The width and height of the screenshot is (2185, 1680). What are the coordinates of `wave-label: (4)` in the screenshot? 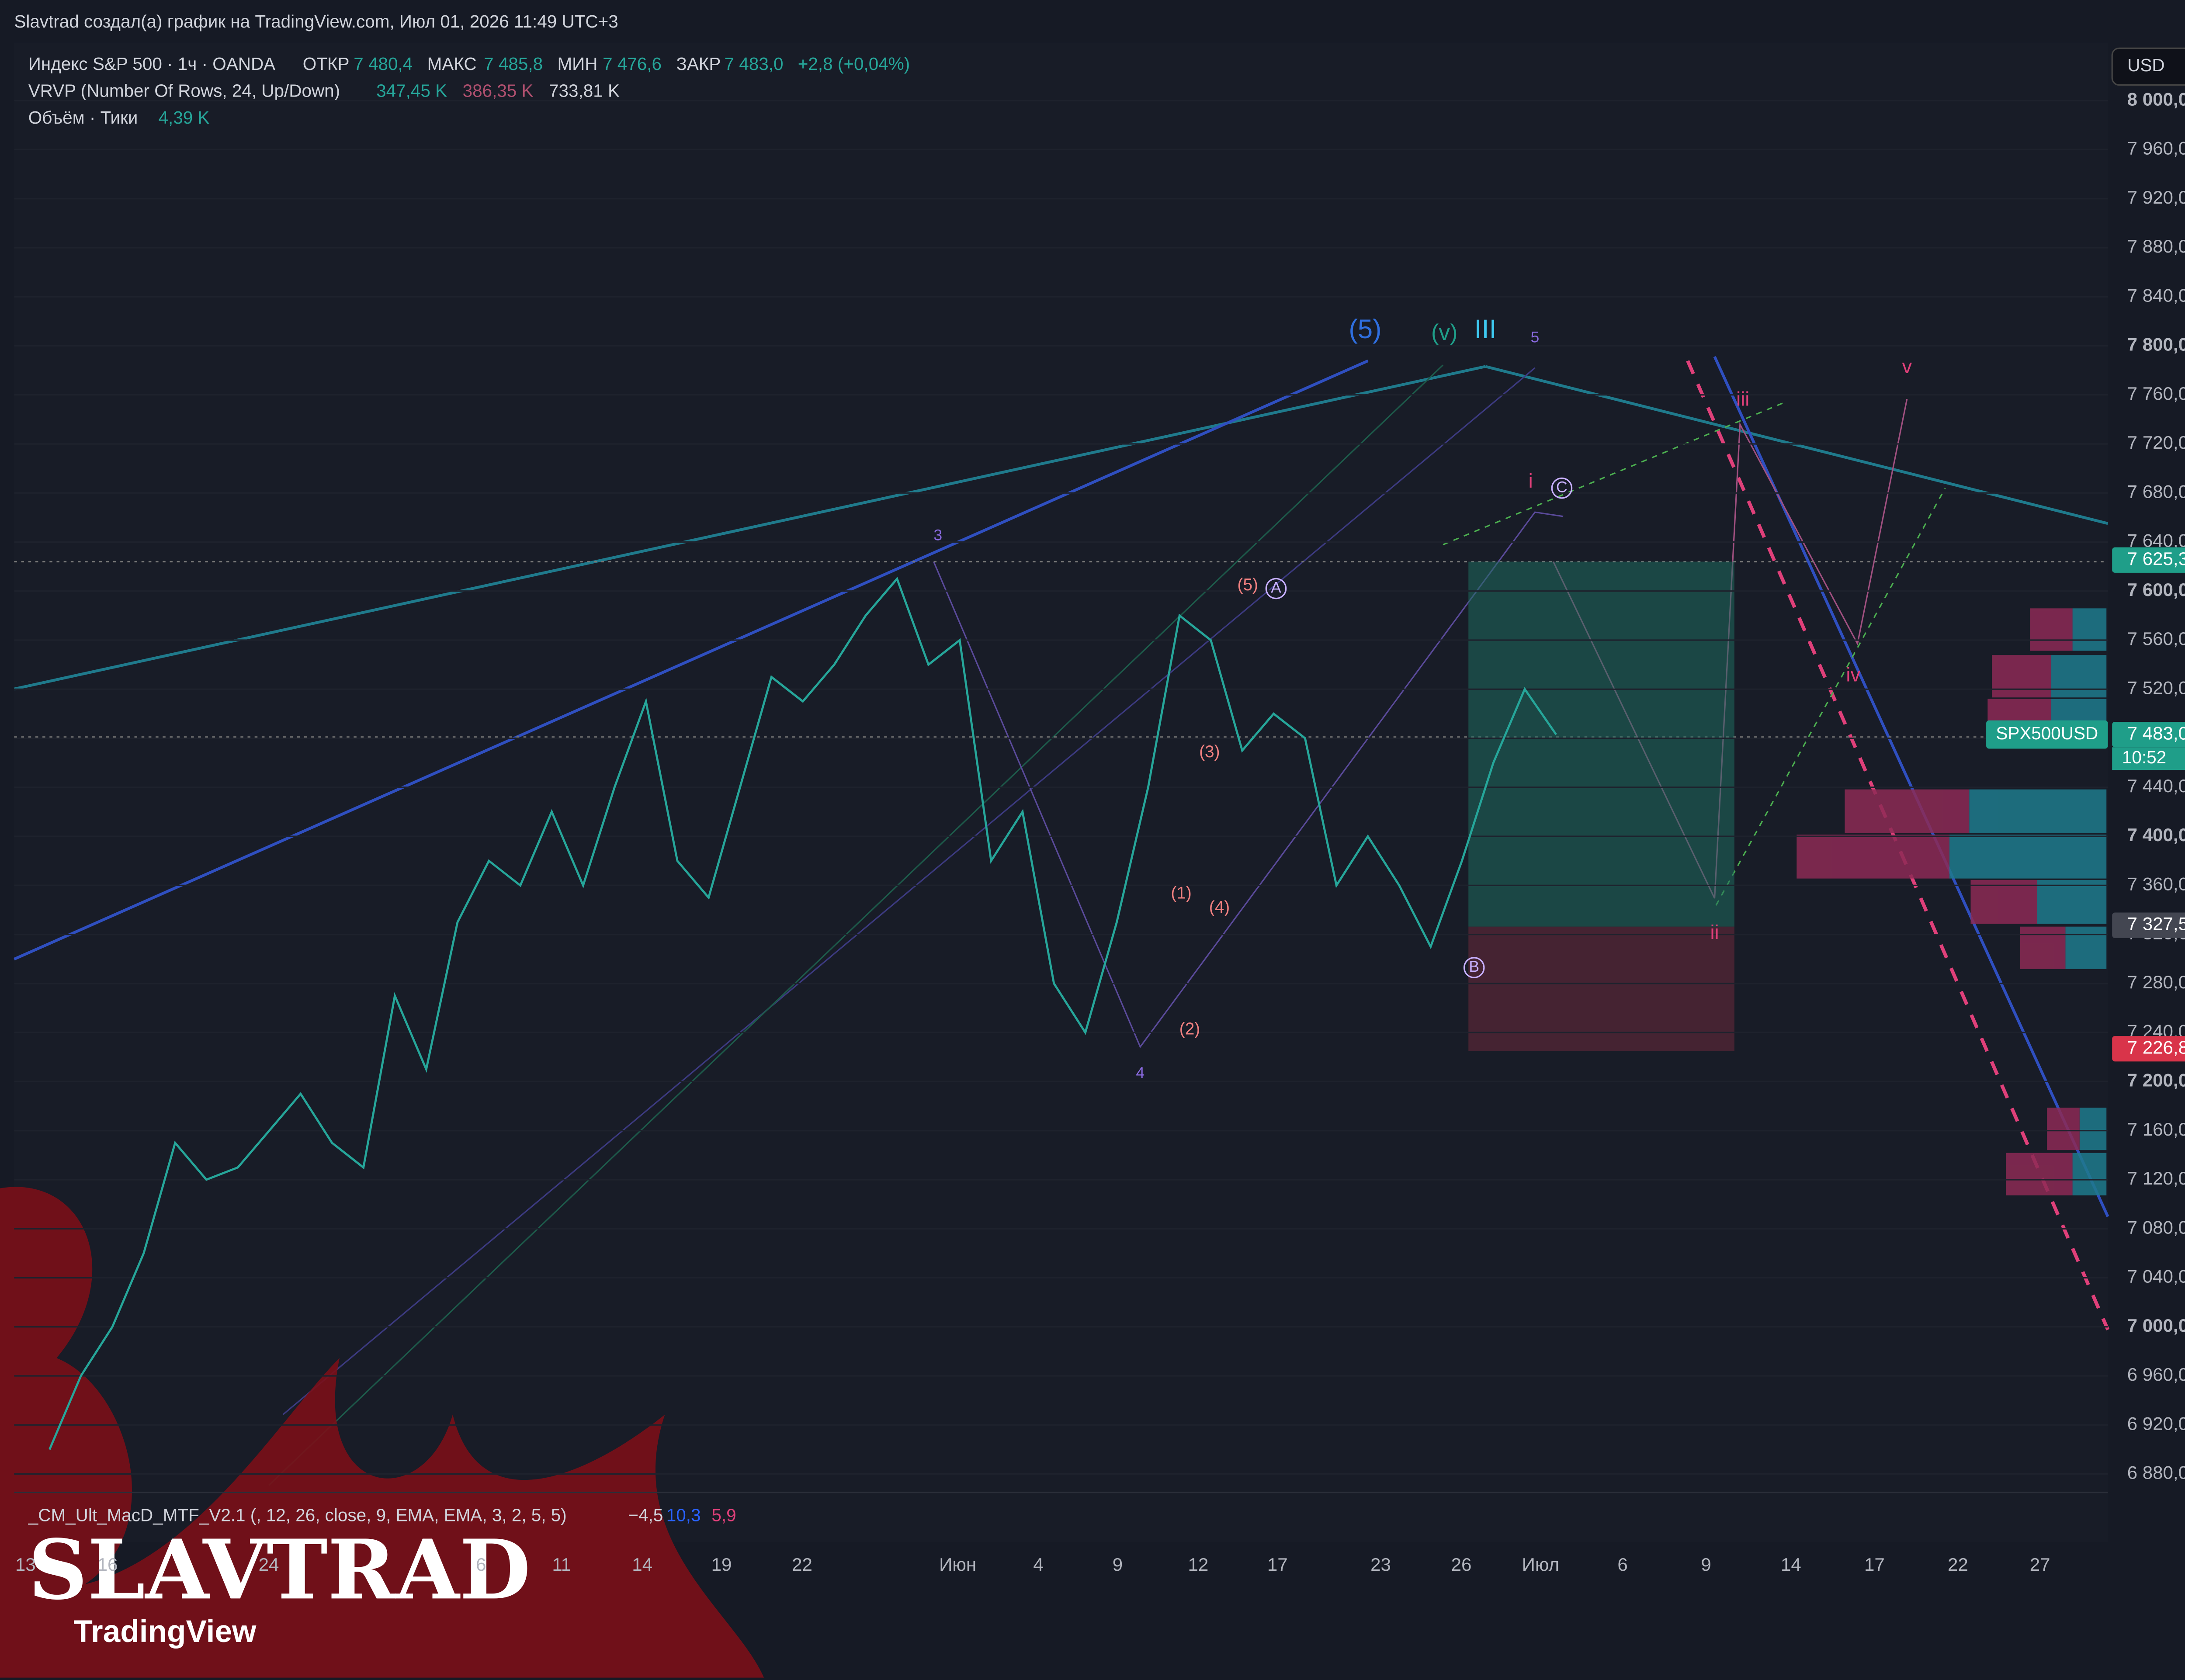 It's located at (1220, 908).